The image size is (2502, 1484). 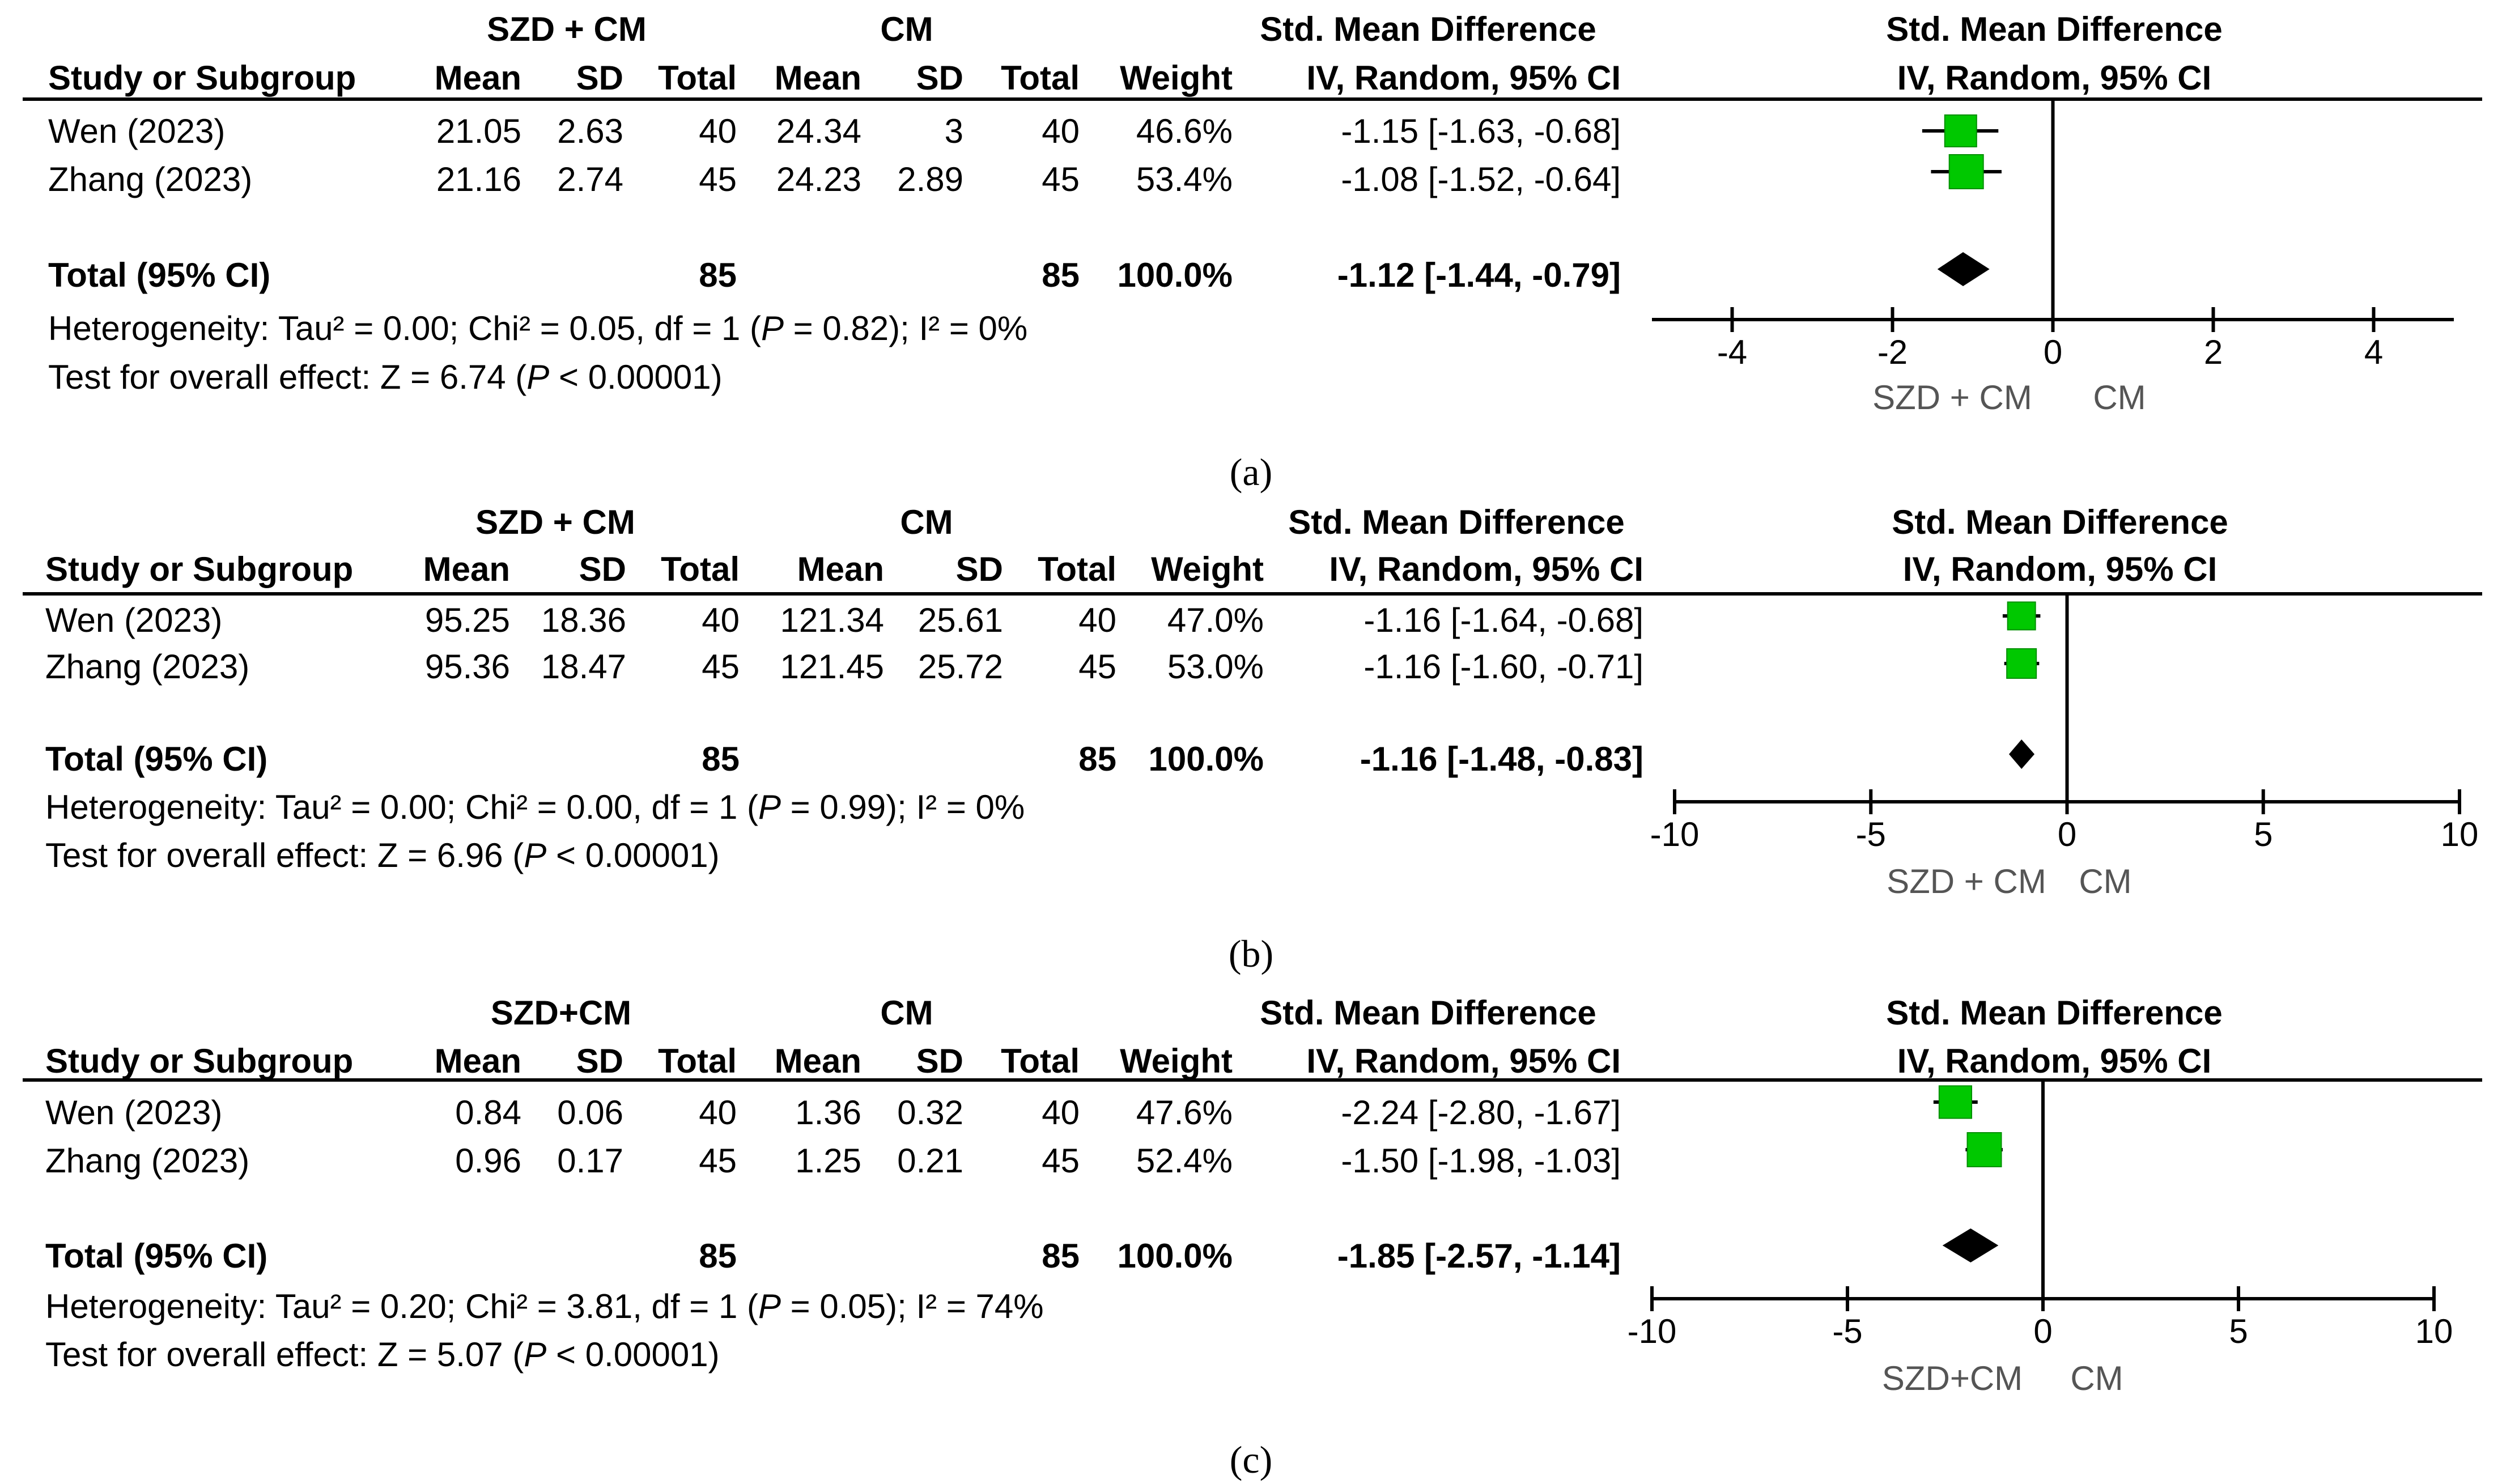 What do you see at coordinates (1215, 620) in the screenshot?
I see `weight: 47.0%` at bounding box center [1215, 620].